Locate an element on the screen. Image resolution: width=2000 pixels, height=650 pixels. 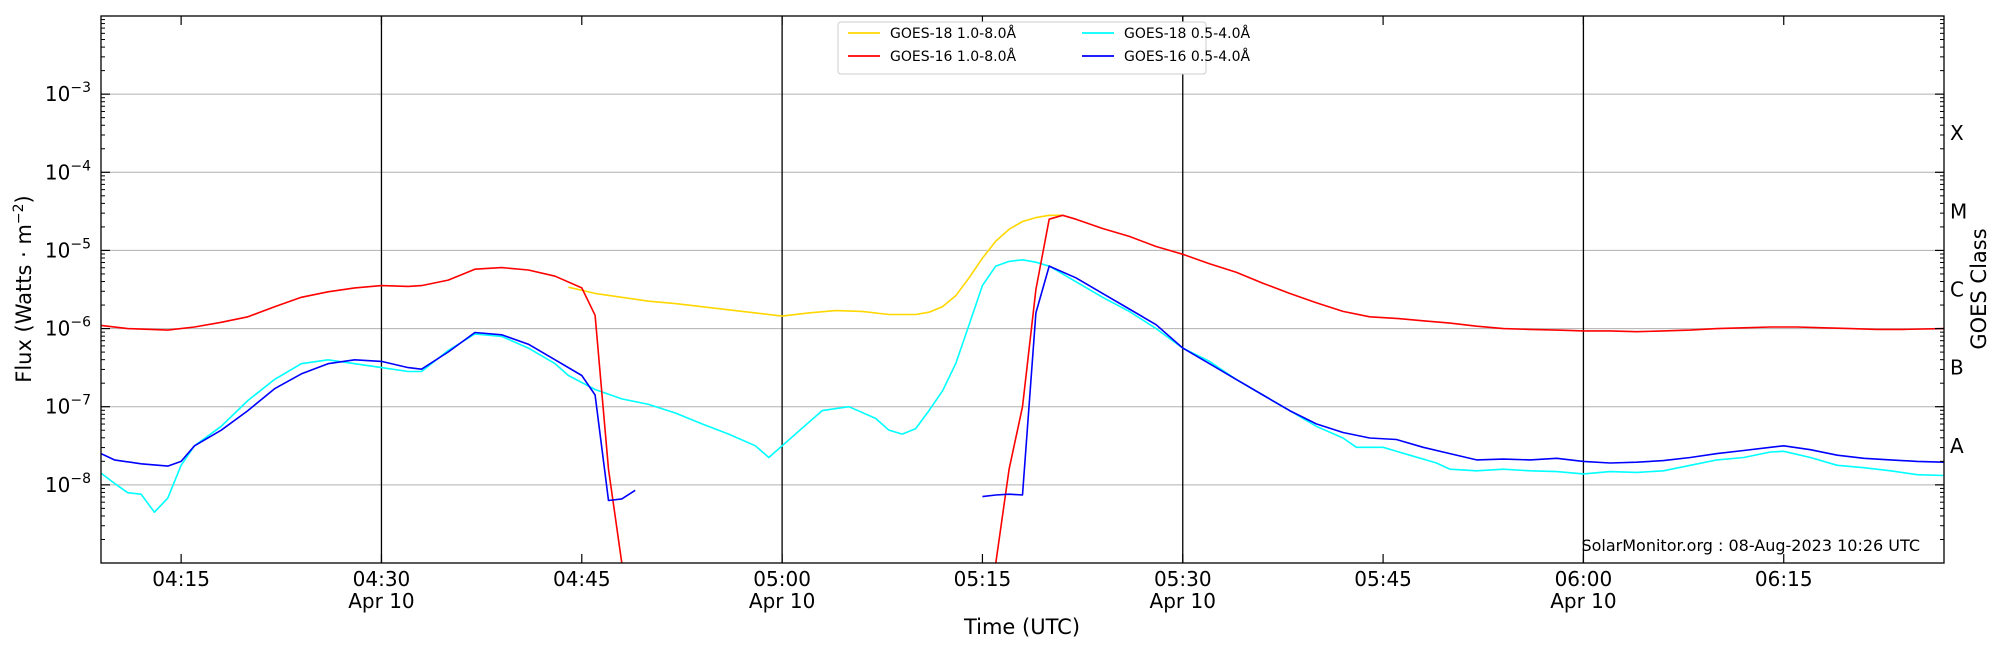
x-tick-label: 06:15 is located at coordinates (1784, 579).